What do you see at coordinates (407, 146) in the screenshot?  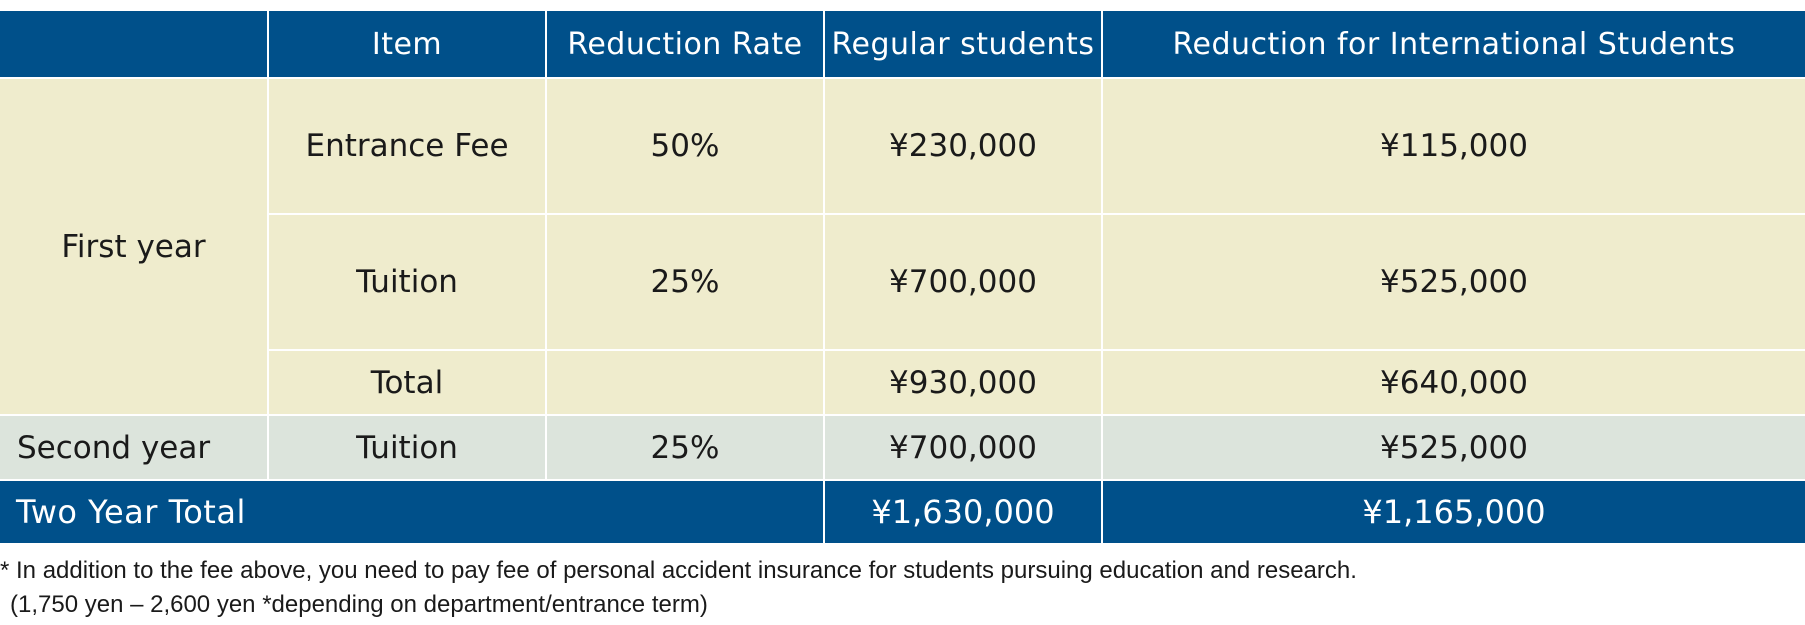 I see `item-cell: Entrance Fee` at bounding box center [407, 146].